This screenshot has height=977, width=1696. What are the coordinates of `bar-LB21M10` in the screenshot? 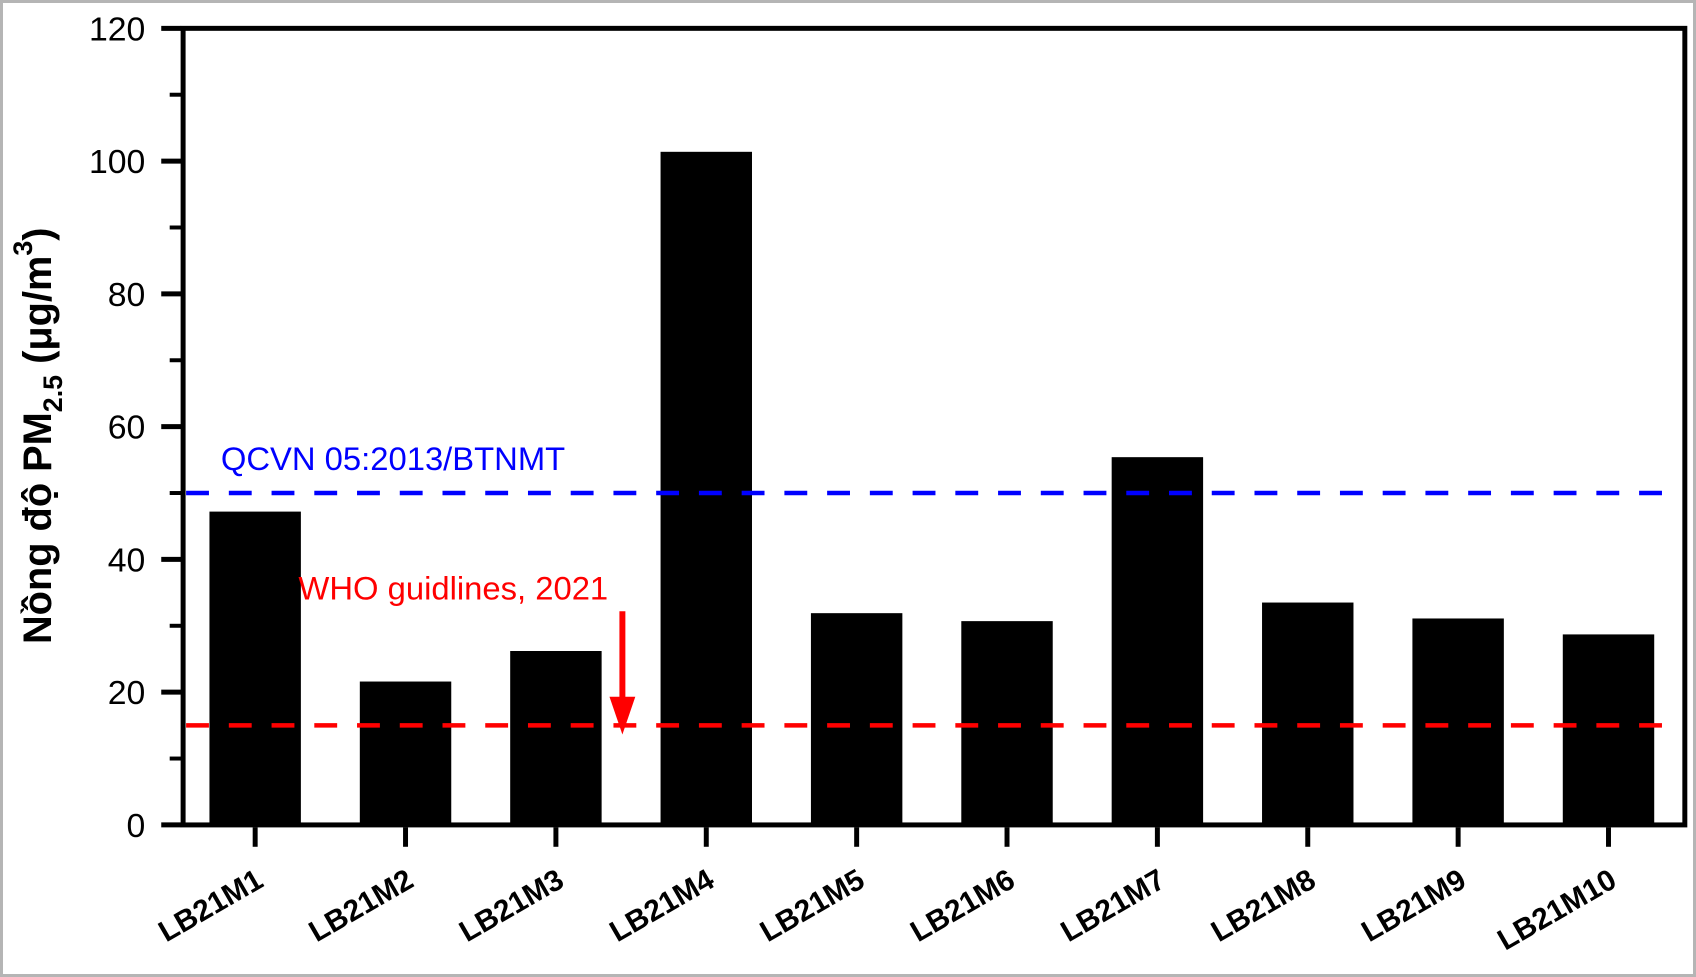 It's located at (1608, 729).